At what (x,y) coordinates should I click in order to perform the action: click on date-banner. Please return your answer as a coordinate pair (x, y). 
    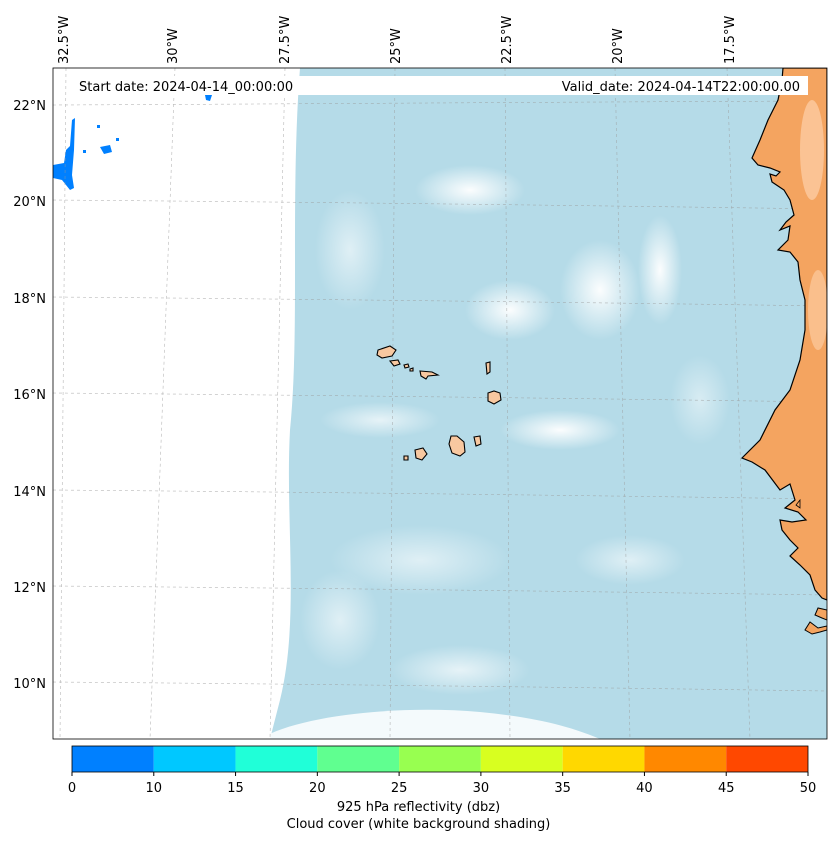
    Looking at the image, I should click on (440, 85).